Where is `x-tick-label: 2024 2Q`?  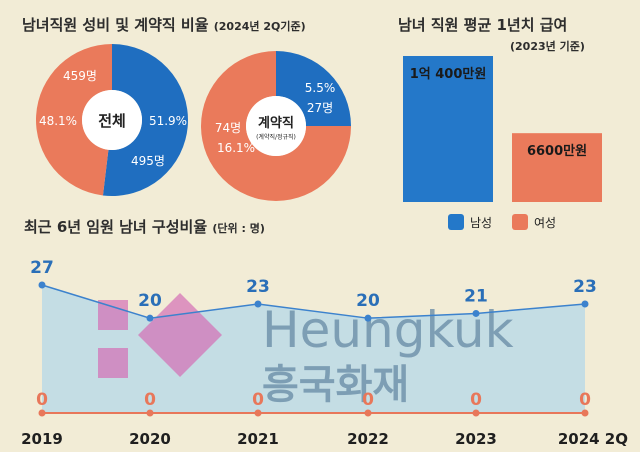
x-tick-label: 2024 2Q is located at coordinates (593, 439).